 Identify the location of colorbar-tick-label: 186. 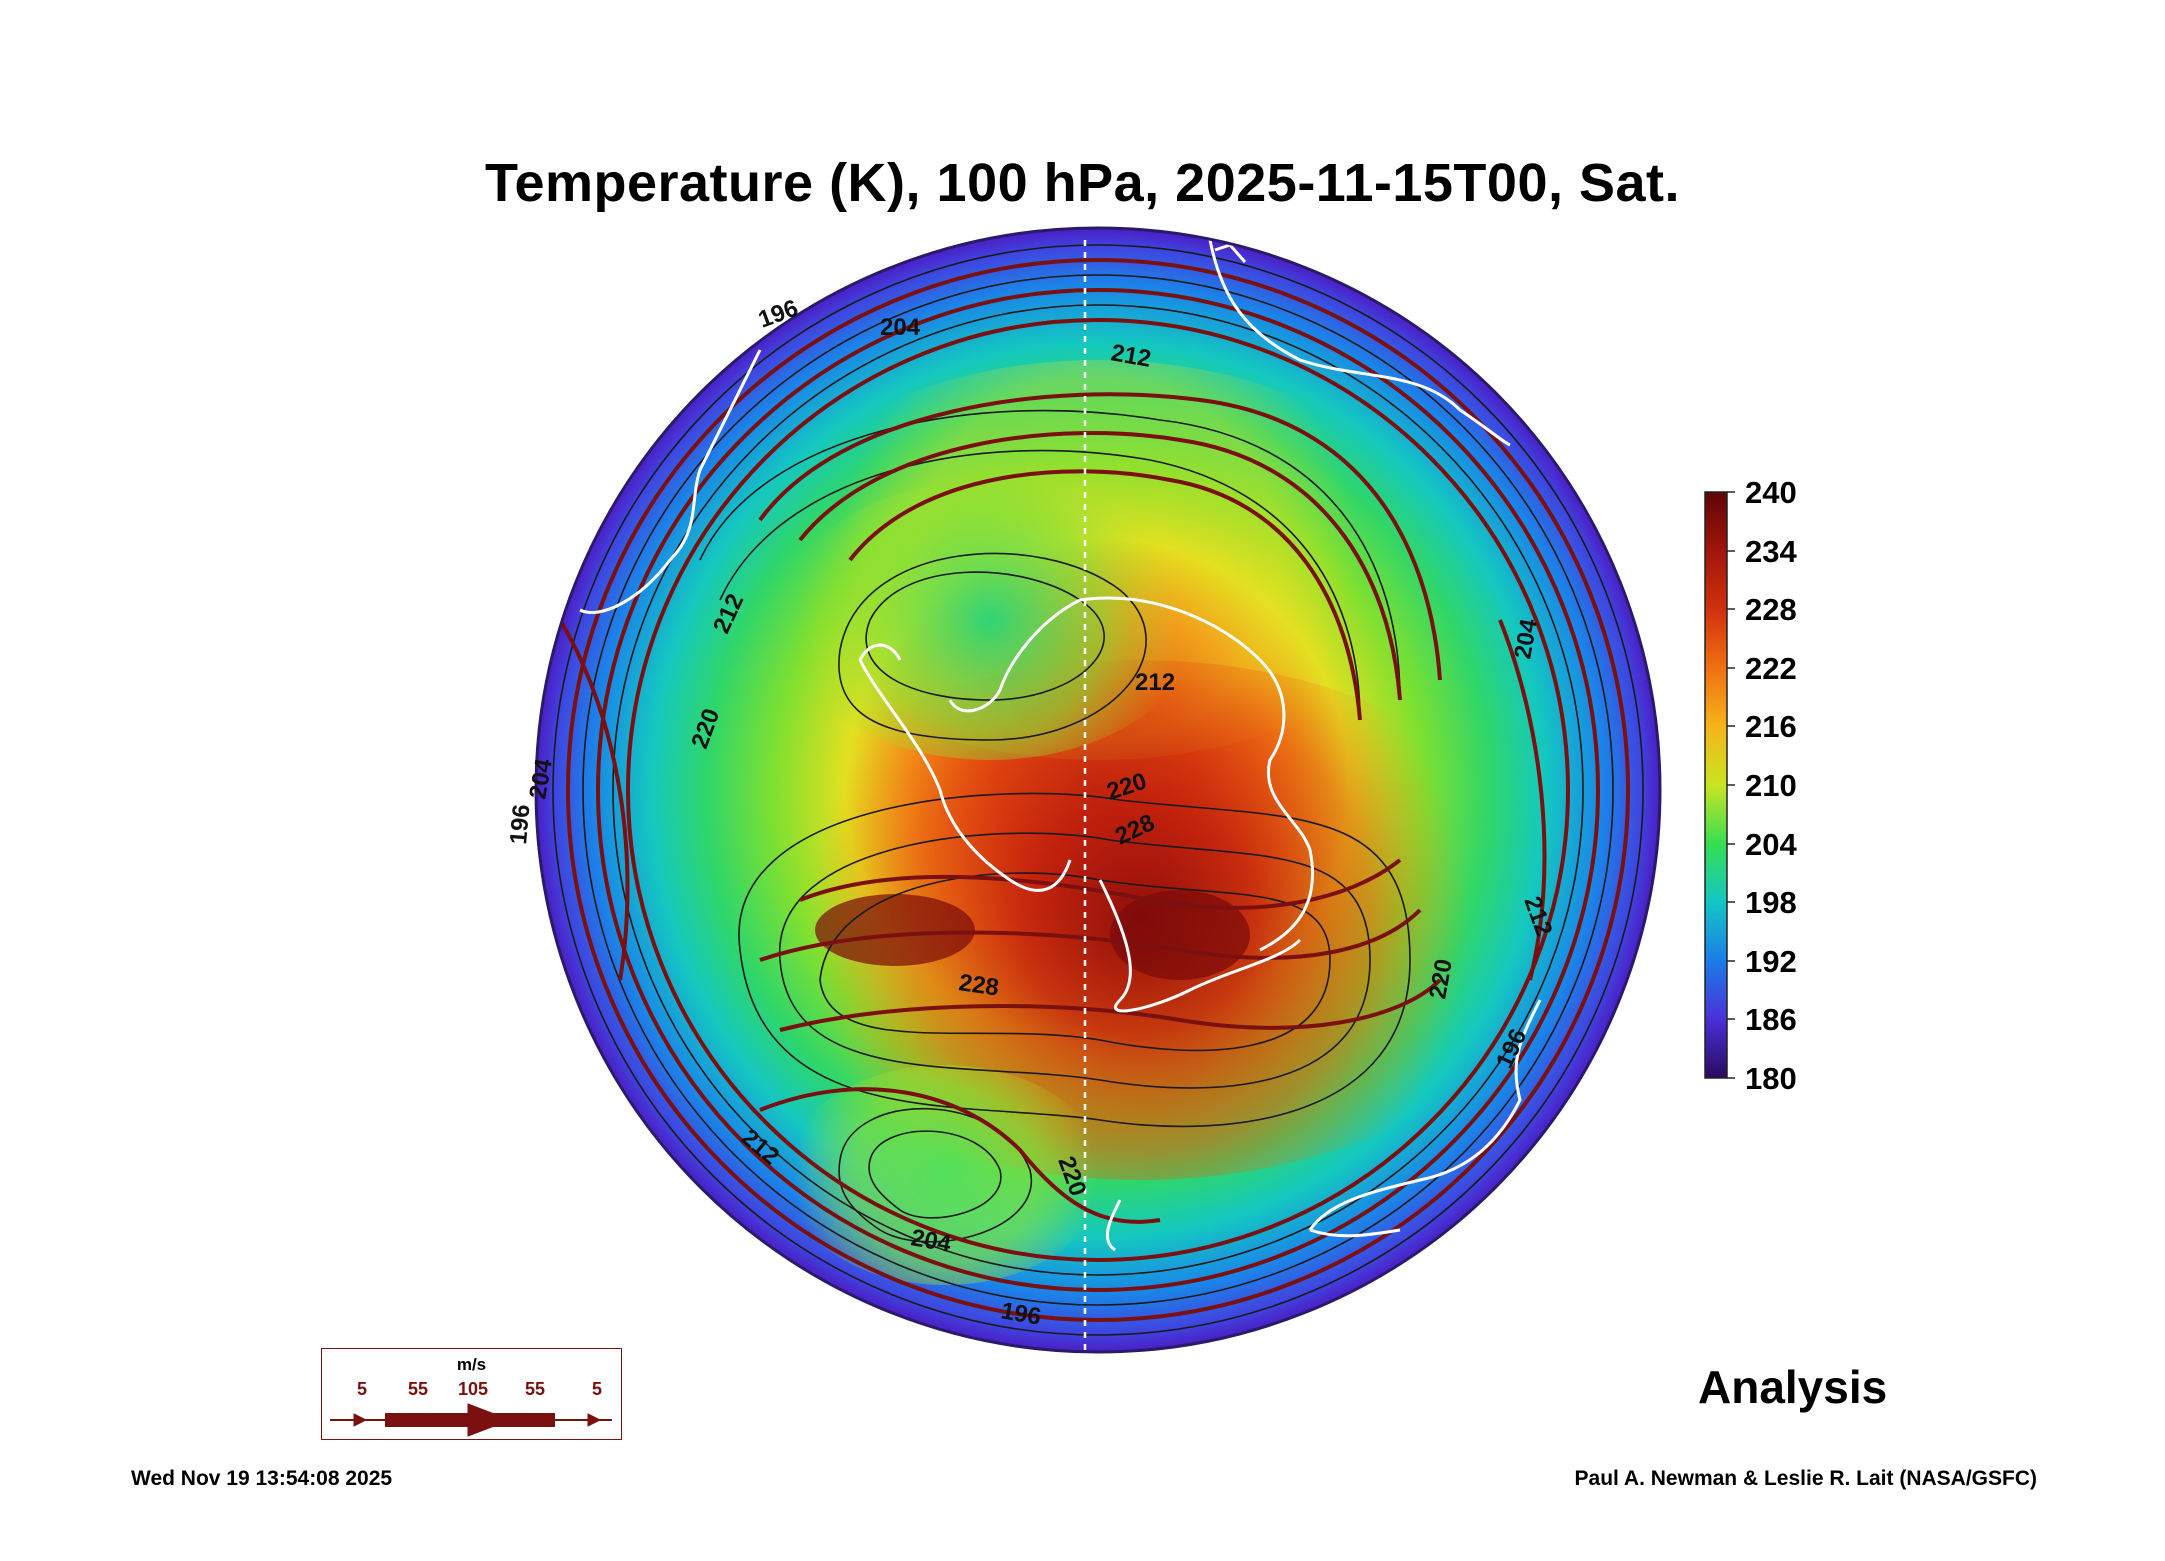
(1771, 1019).